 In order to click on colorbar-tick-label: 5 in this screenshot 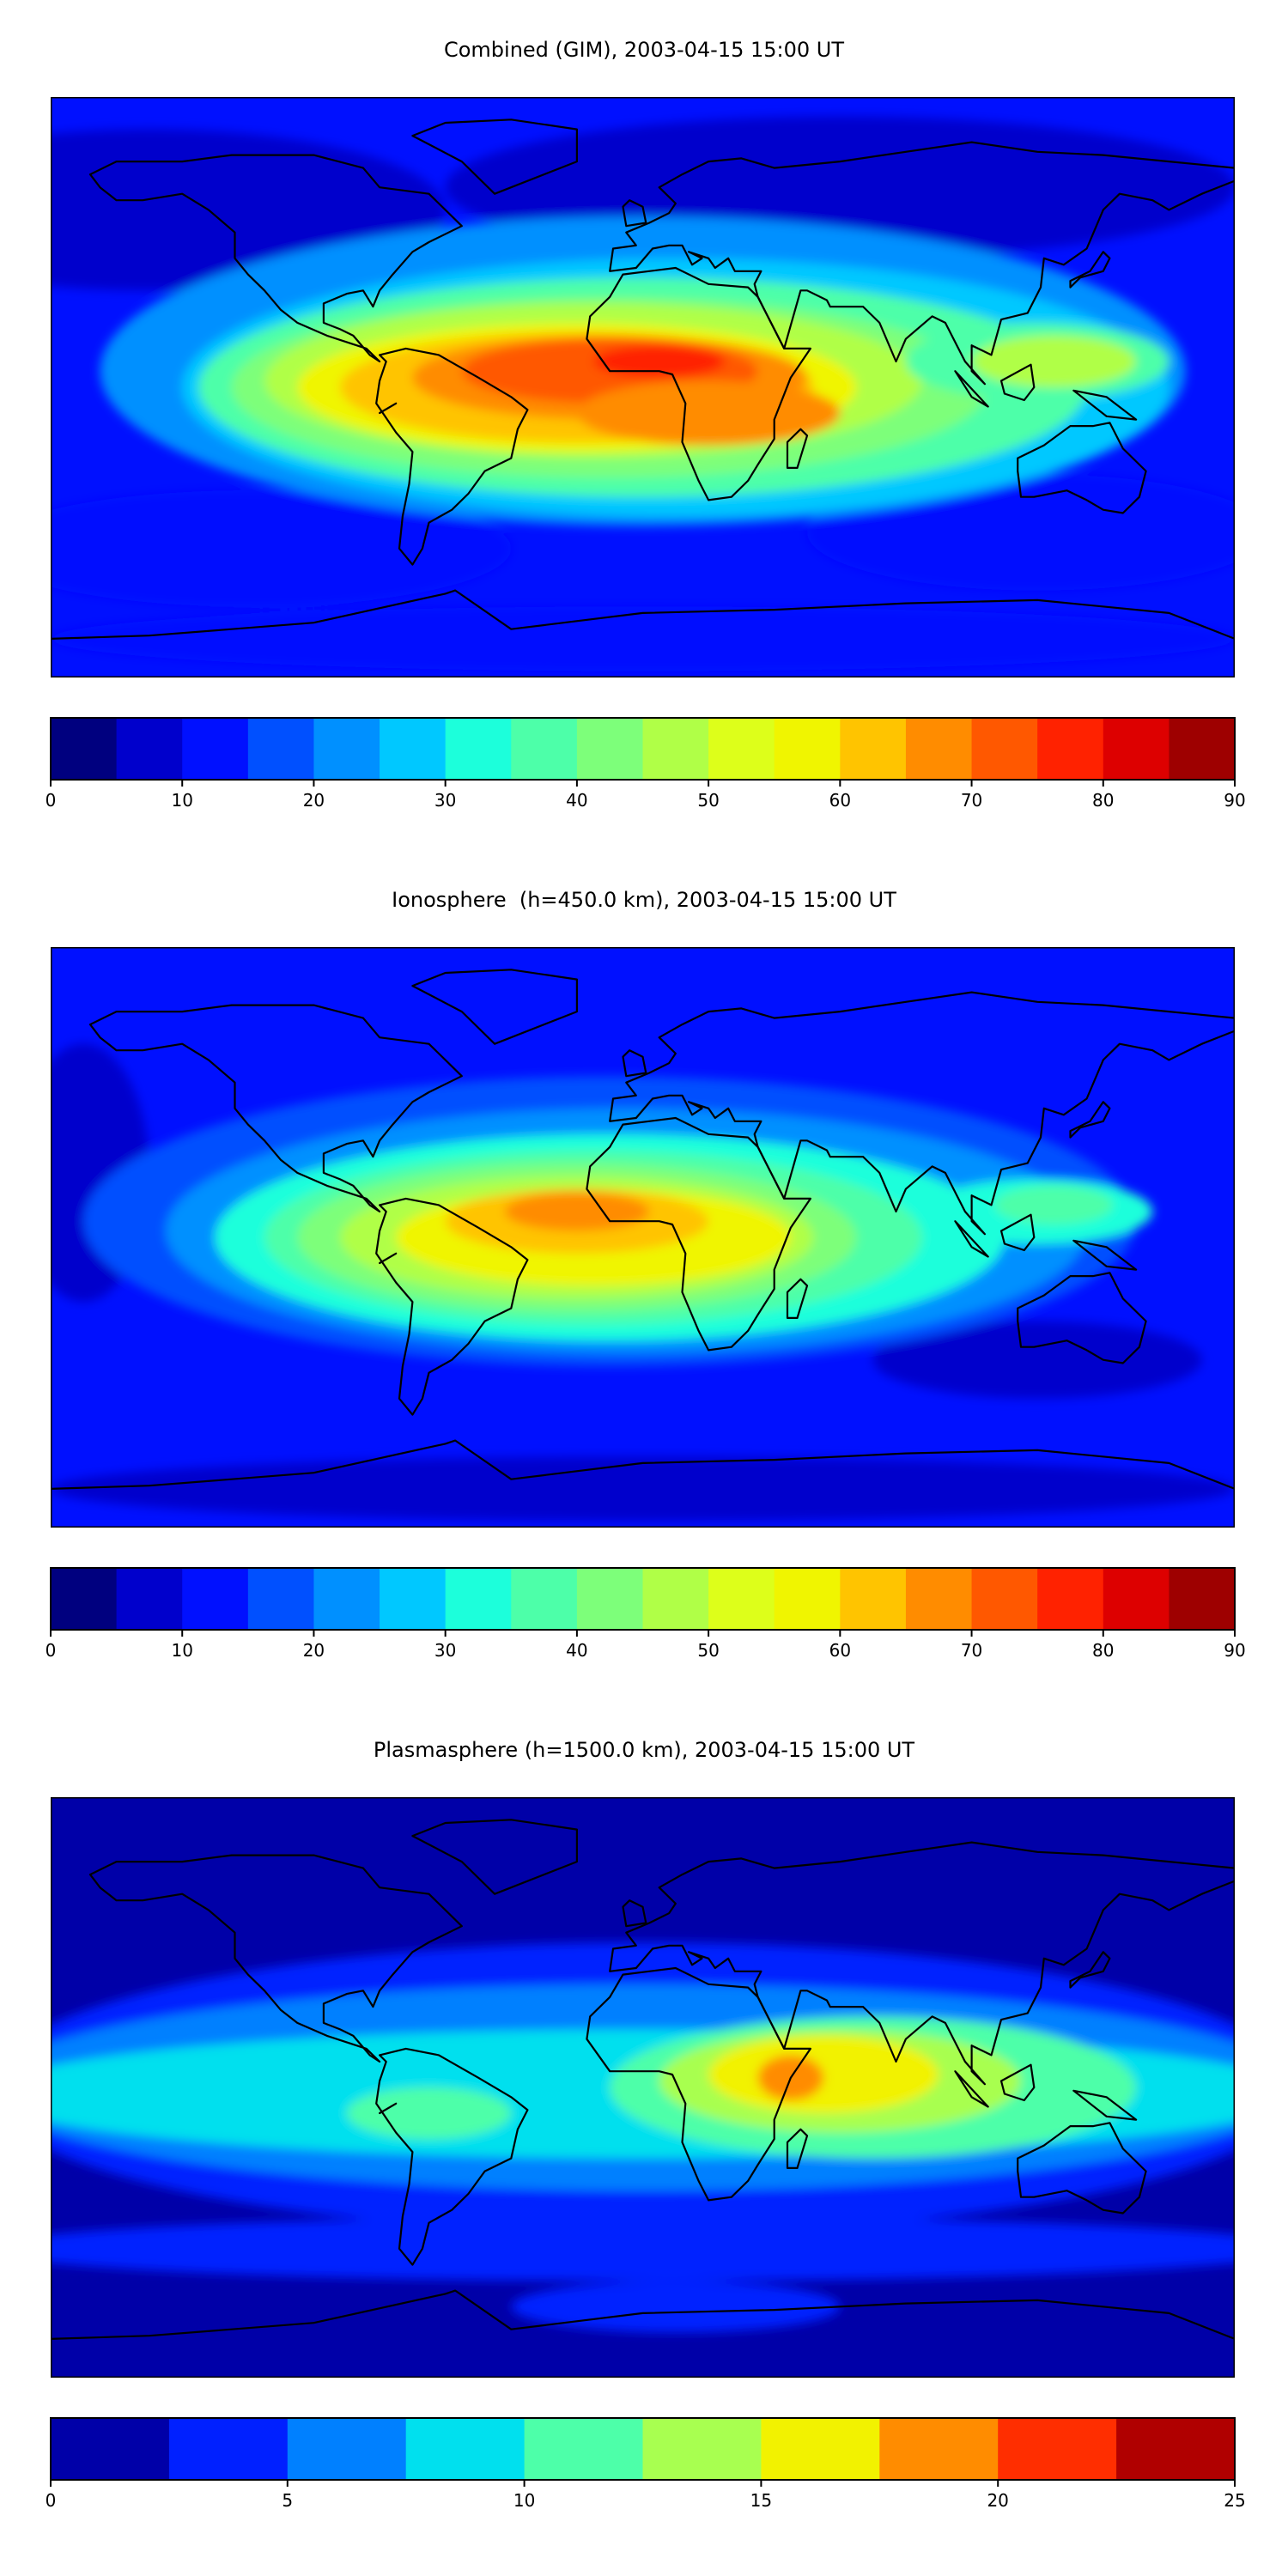, I will do `click(288, 2500)`.